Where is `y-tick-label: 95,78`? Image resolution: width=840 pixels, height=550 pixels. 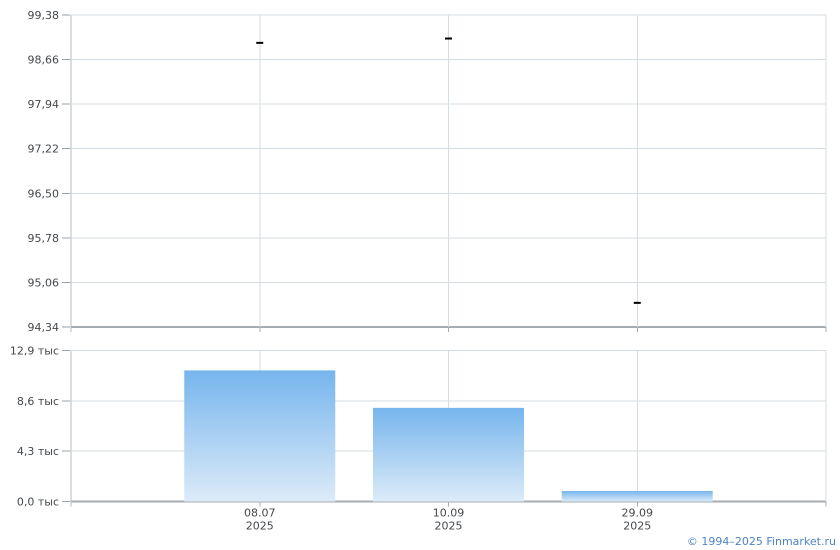 y-tick-label: 95,78 is located at coordinates (44, 238).